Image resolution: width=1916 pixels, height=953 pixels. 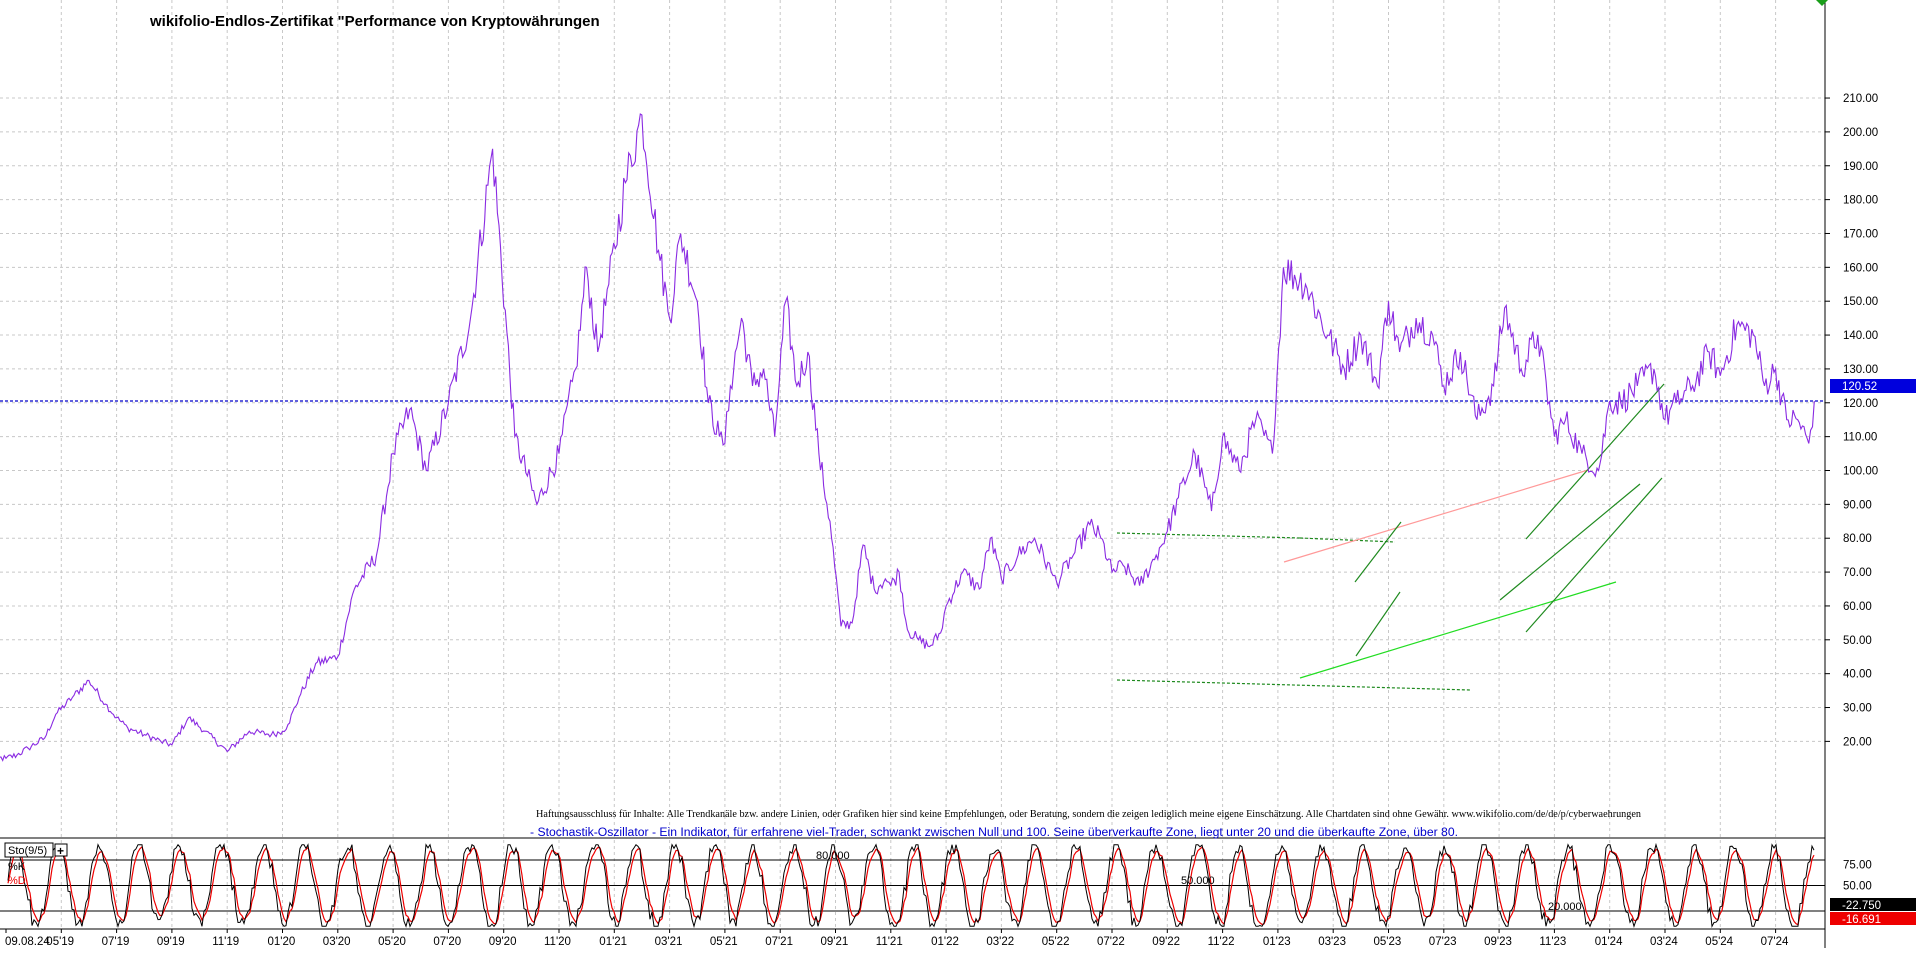 I want to click on support-green-line, so click(x=1458, y=630).